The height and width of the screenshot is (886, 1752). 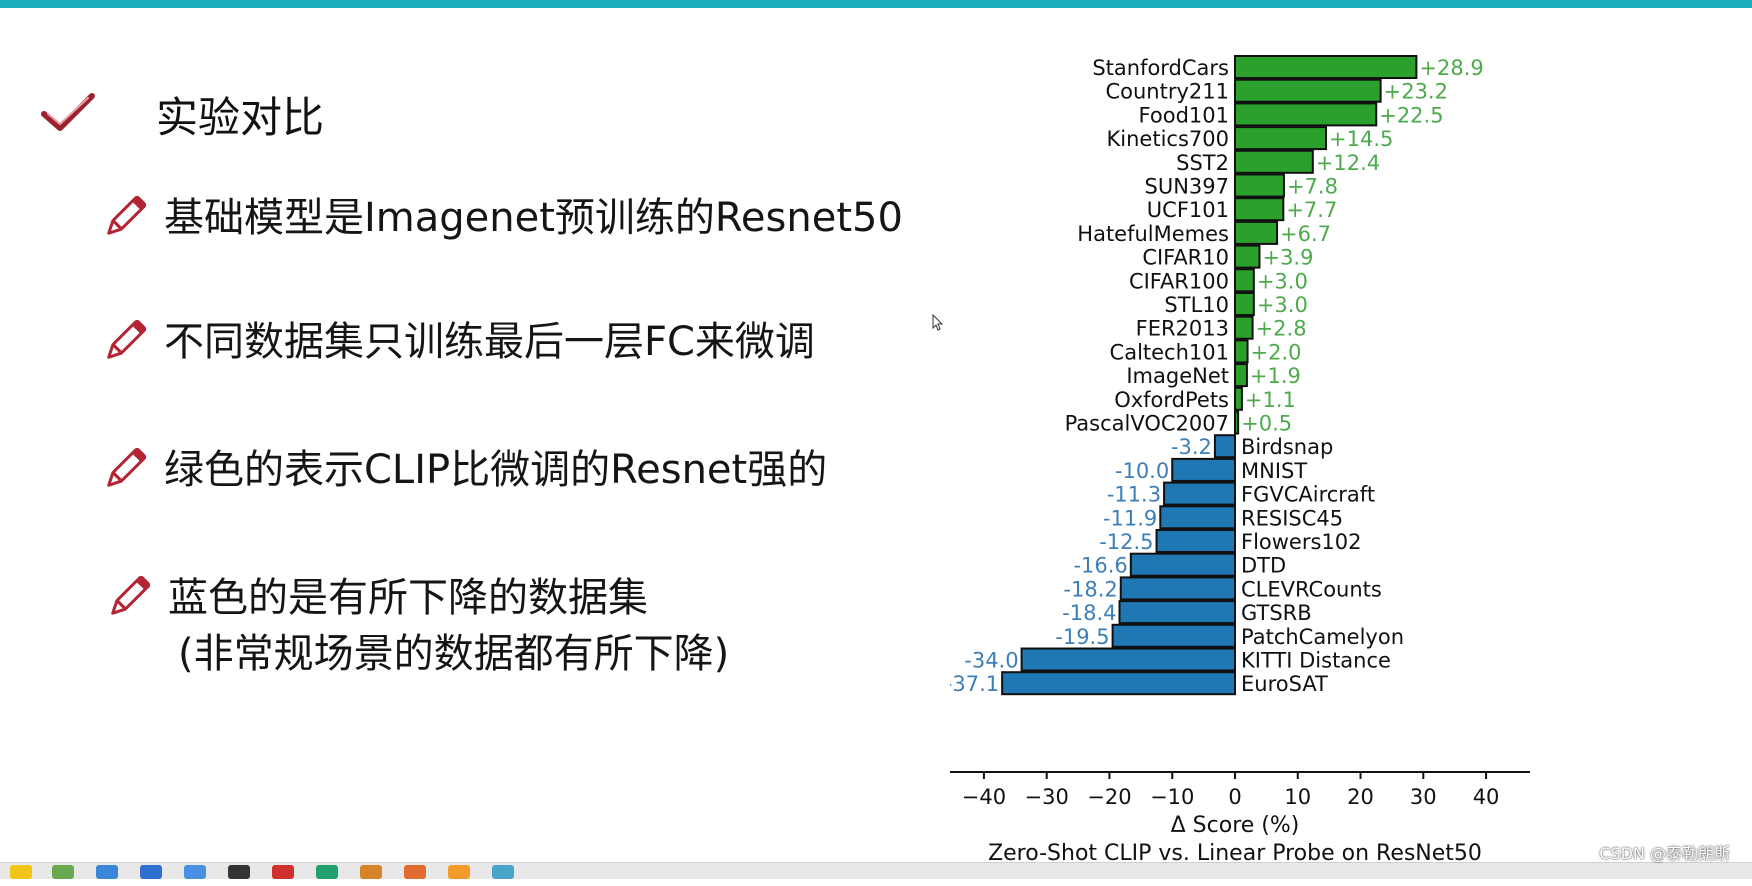 What do you see at coordinates (876, 4) in the screenshot?
I see `top-accent-bar` at bounding box center [876, 4].